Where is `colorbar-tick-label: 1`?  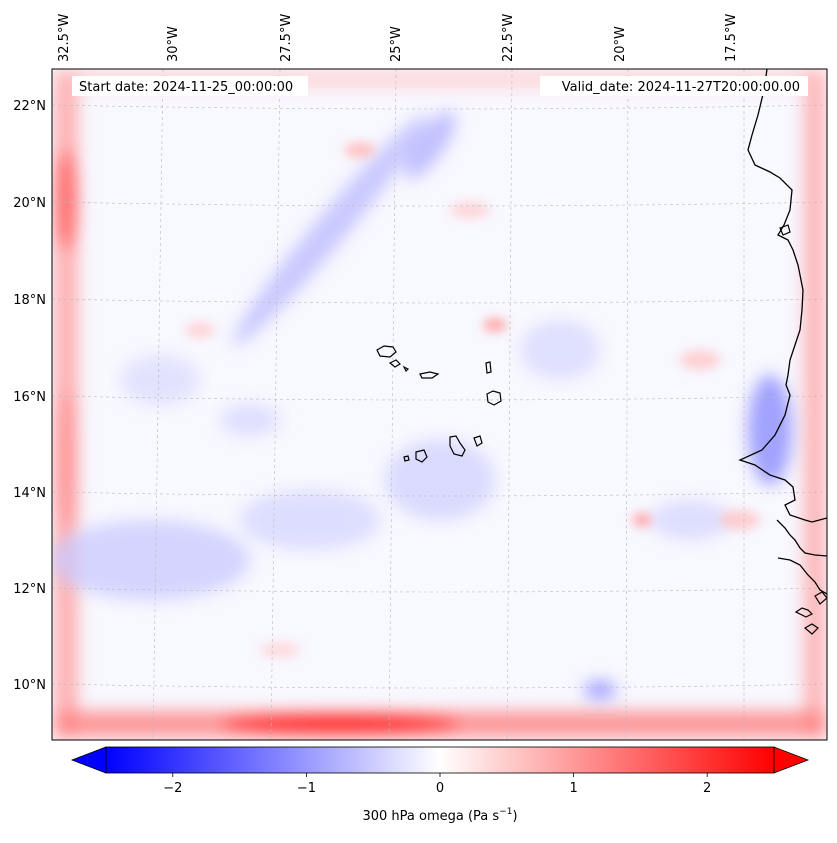
colorbar-tick-label: 1 is located at coordinates (573, 788).